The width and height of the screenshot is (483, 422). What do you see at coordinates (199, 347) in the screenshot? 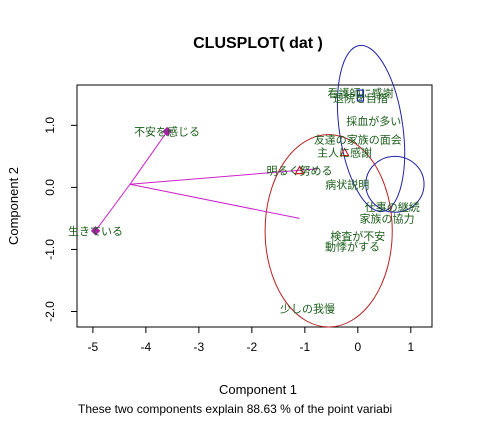
I see `x-tick-label: -3` at bounding box center [199, 347].